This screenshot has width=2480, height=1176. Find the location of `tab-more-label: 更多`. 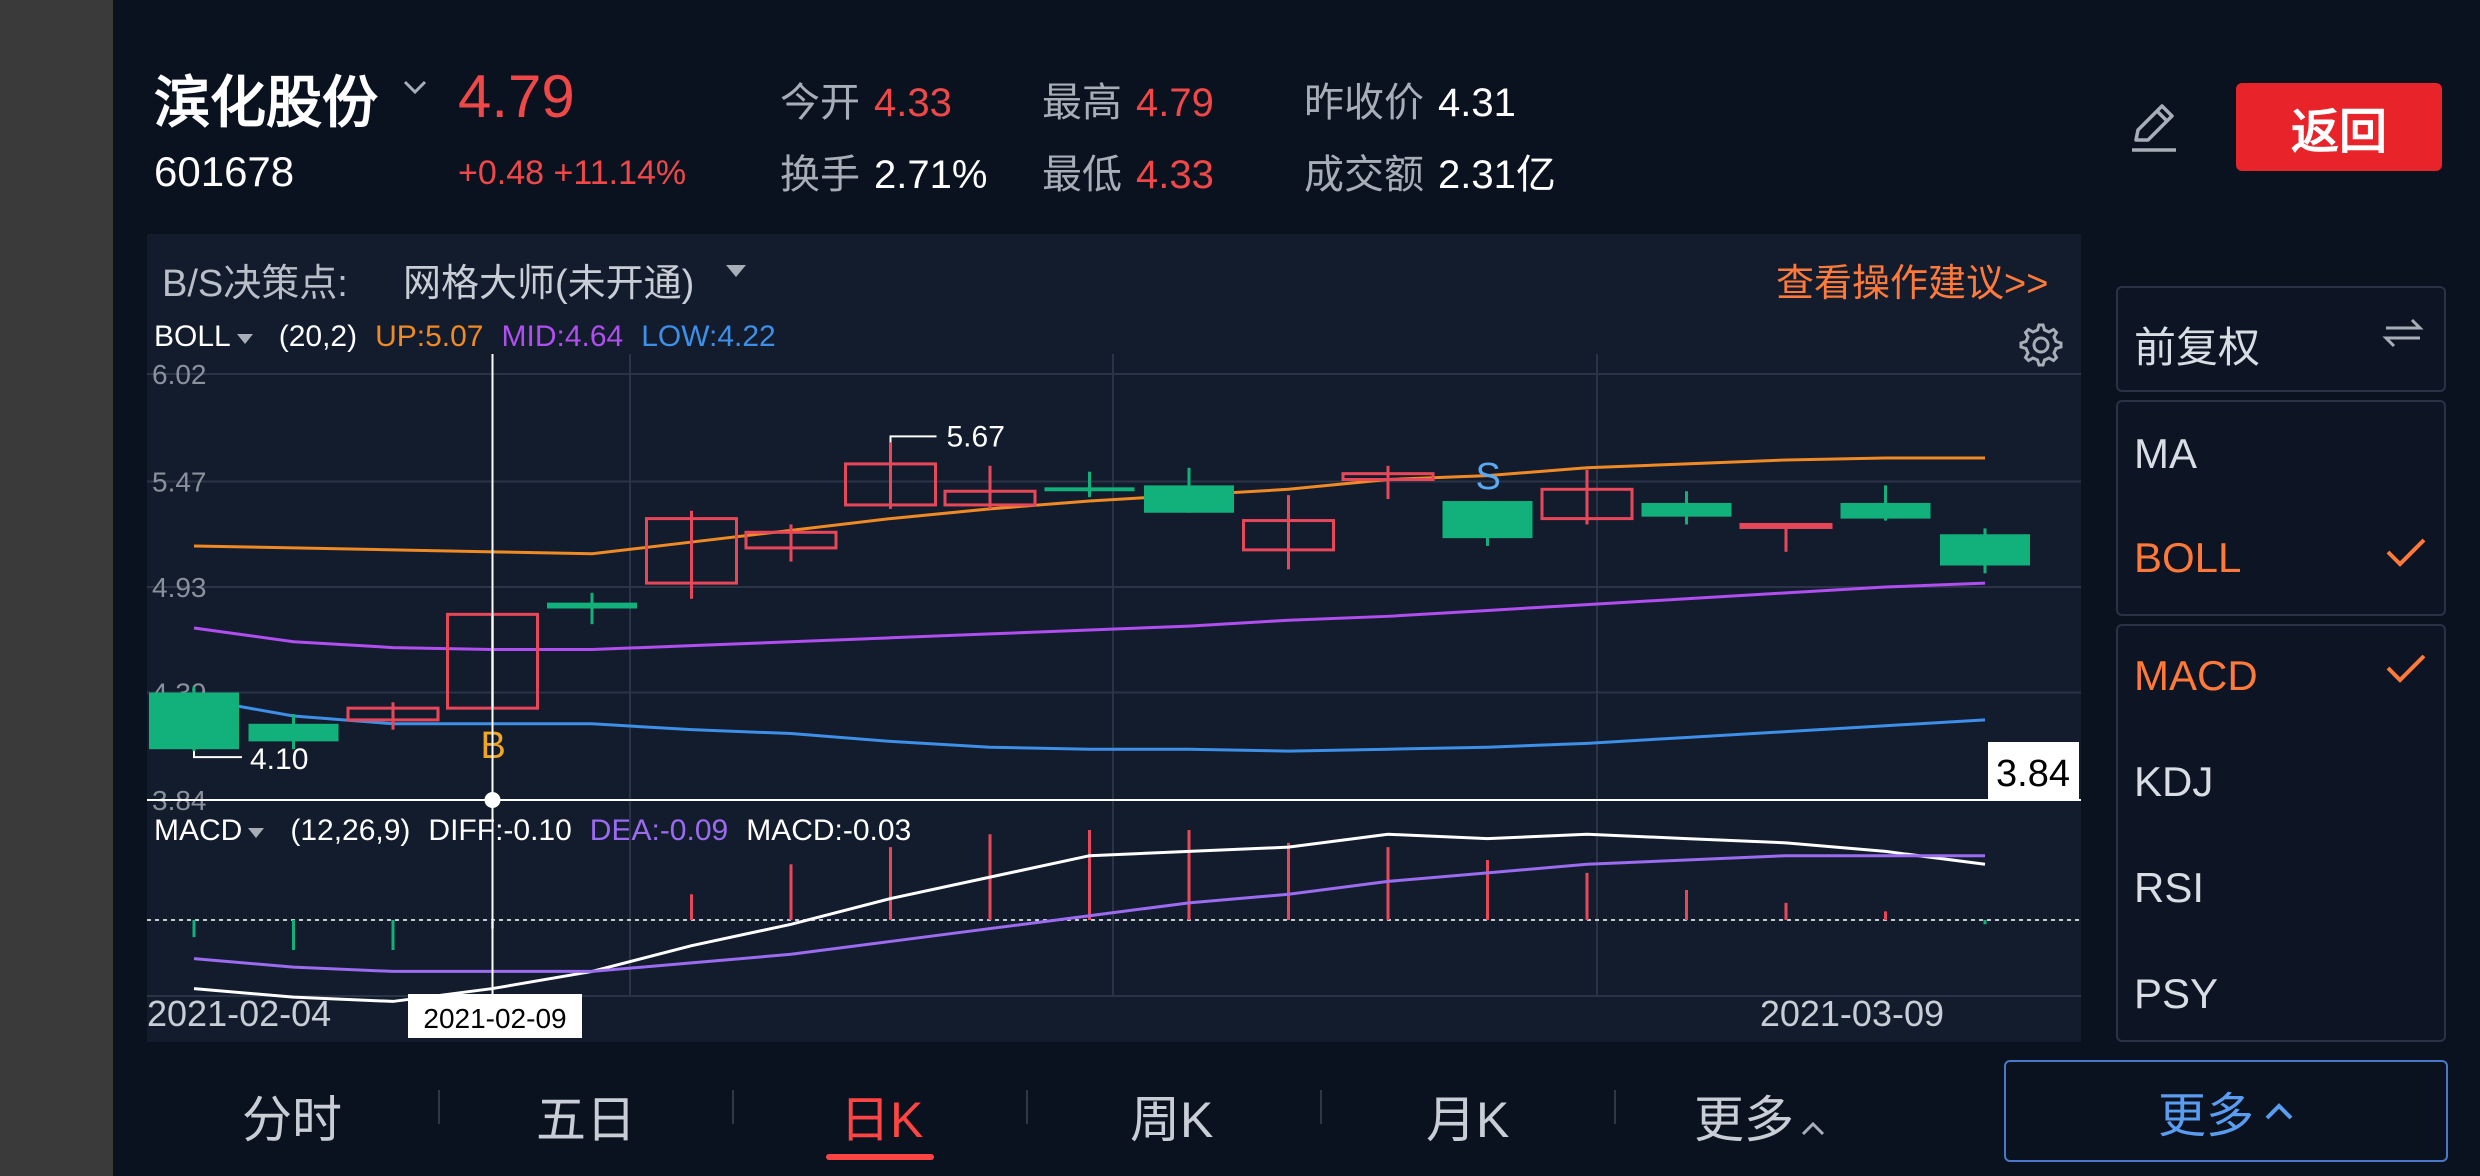

tab-more-label: 更多 is located at coordinates (1744, 1120).